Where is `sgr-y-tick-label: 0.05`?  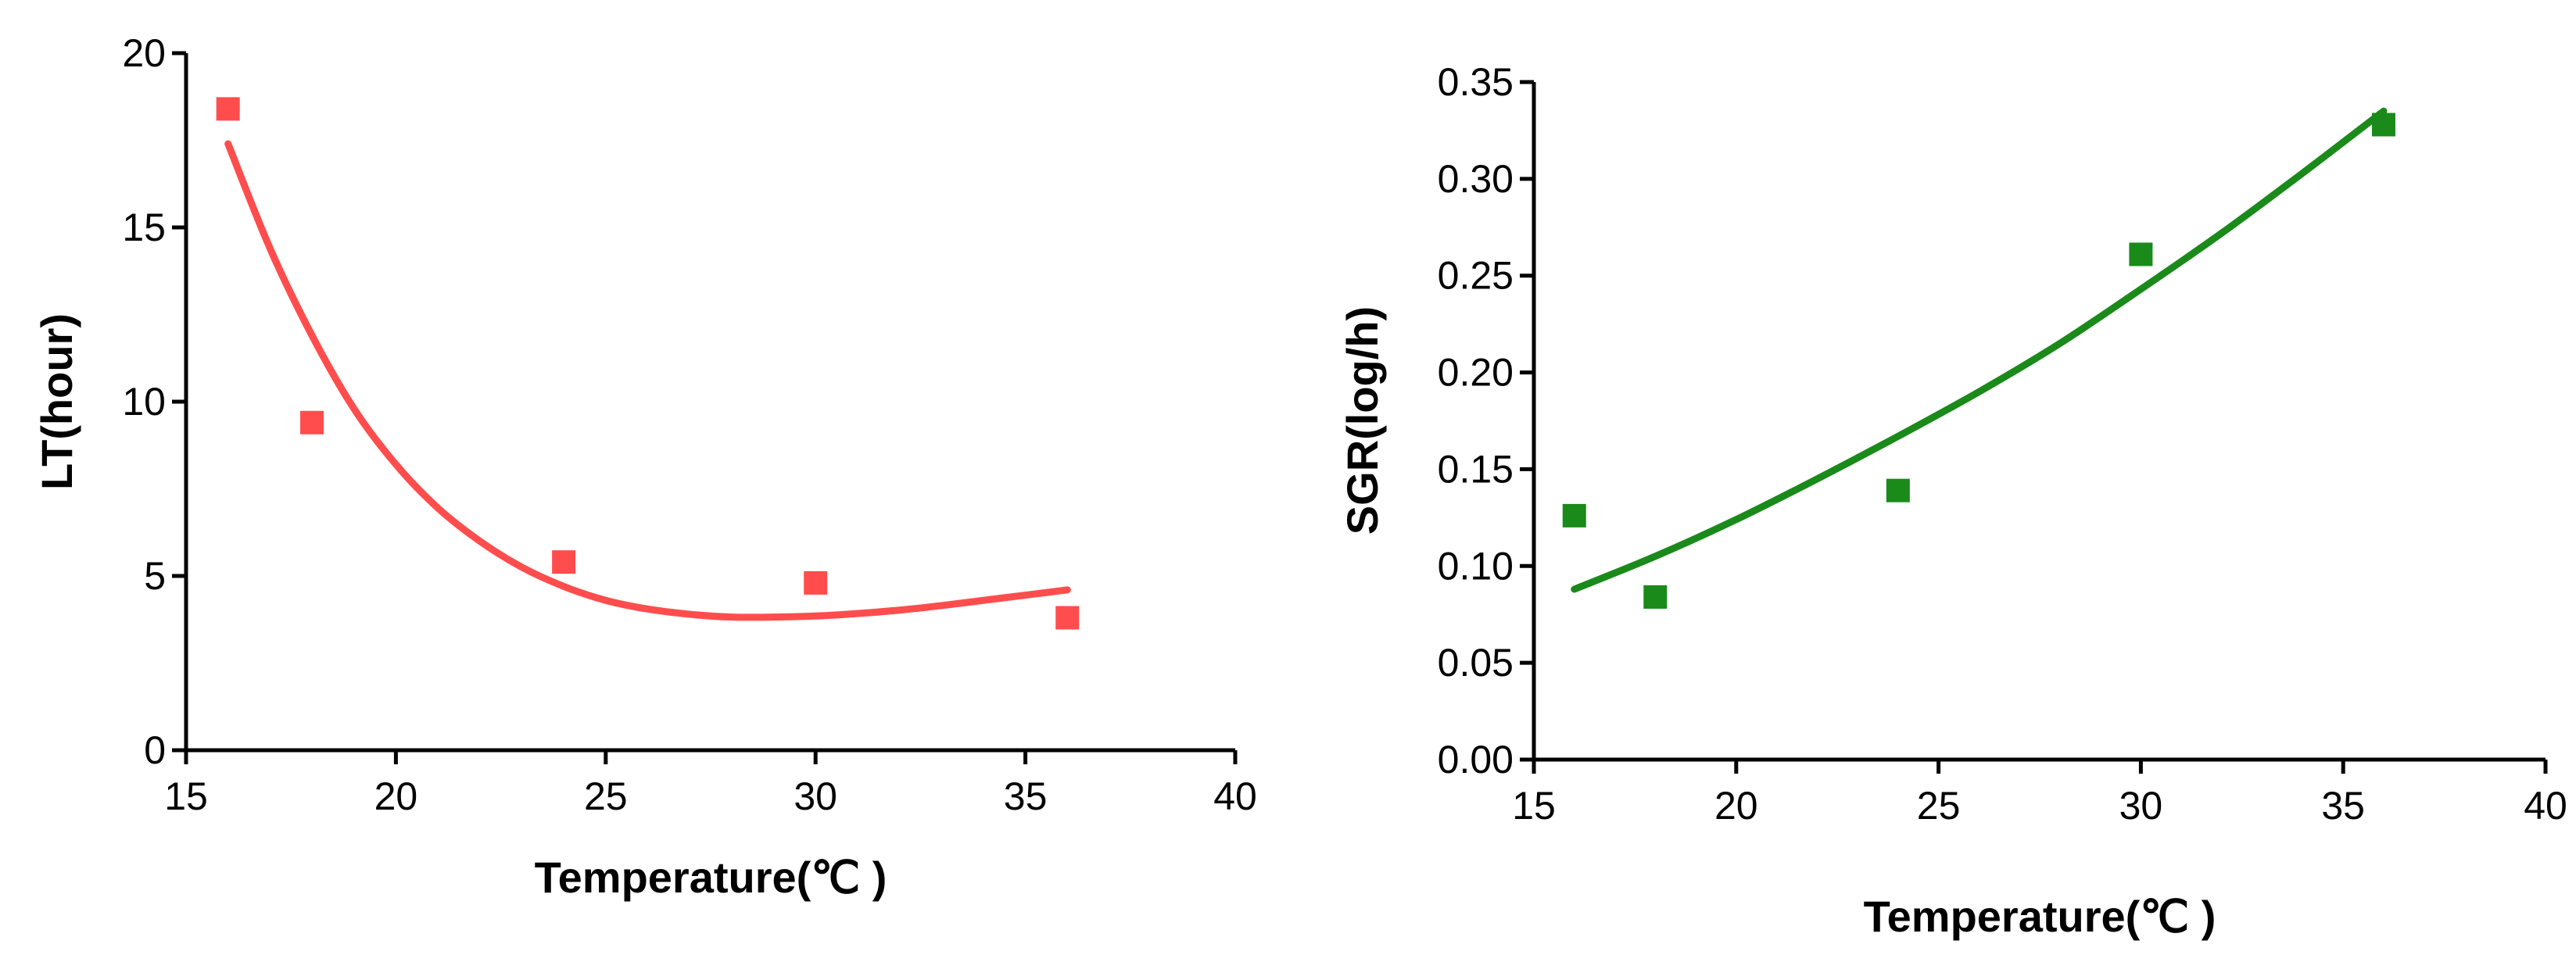
sgr-y-tick-label: 0.05 is located at coordinates (1476, 663).